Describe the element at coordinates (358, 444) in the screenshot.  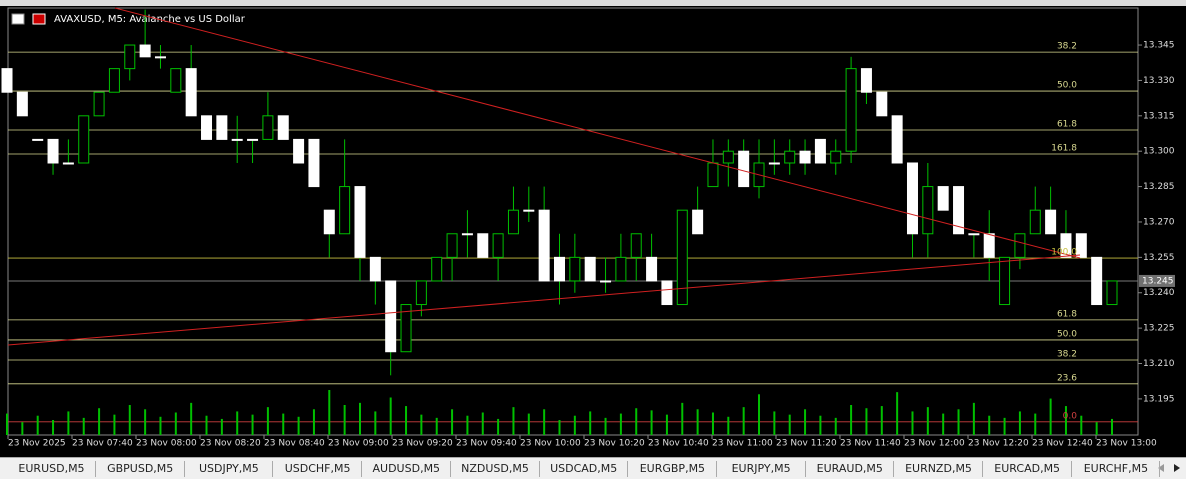
I see `x-tick-label: 23 Nov 09:00` at that location.